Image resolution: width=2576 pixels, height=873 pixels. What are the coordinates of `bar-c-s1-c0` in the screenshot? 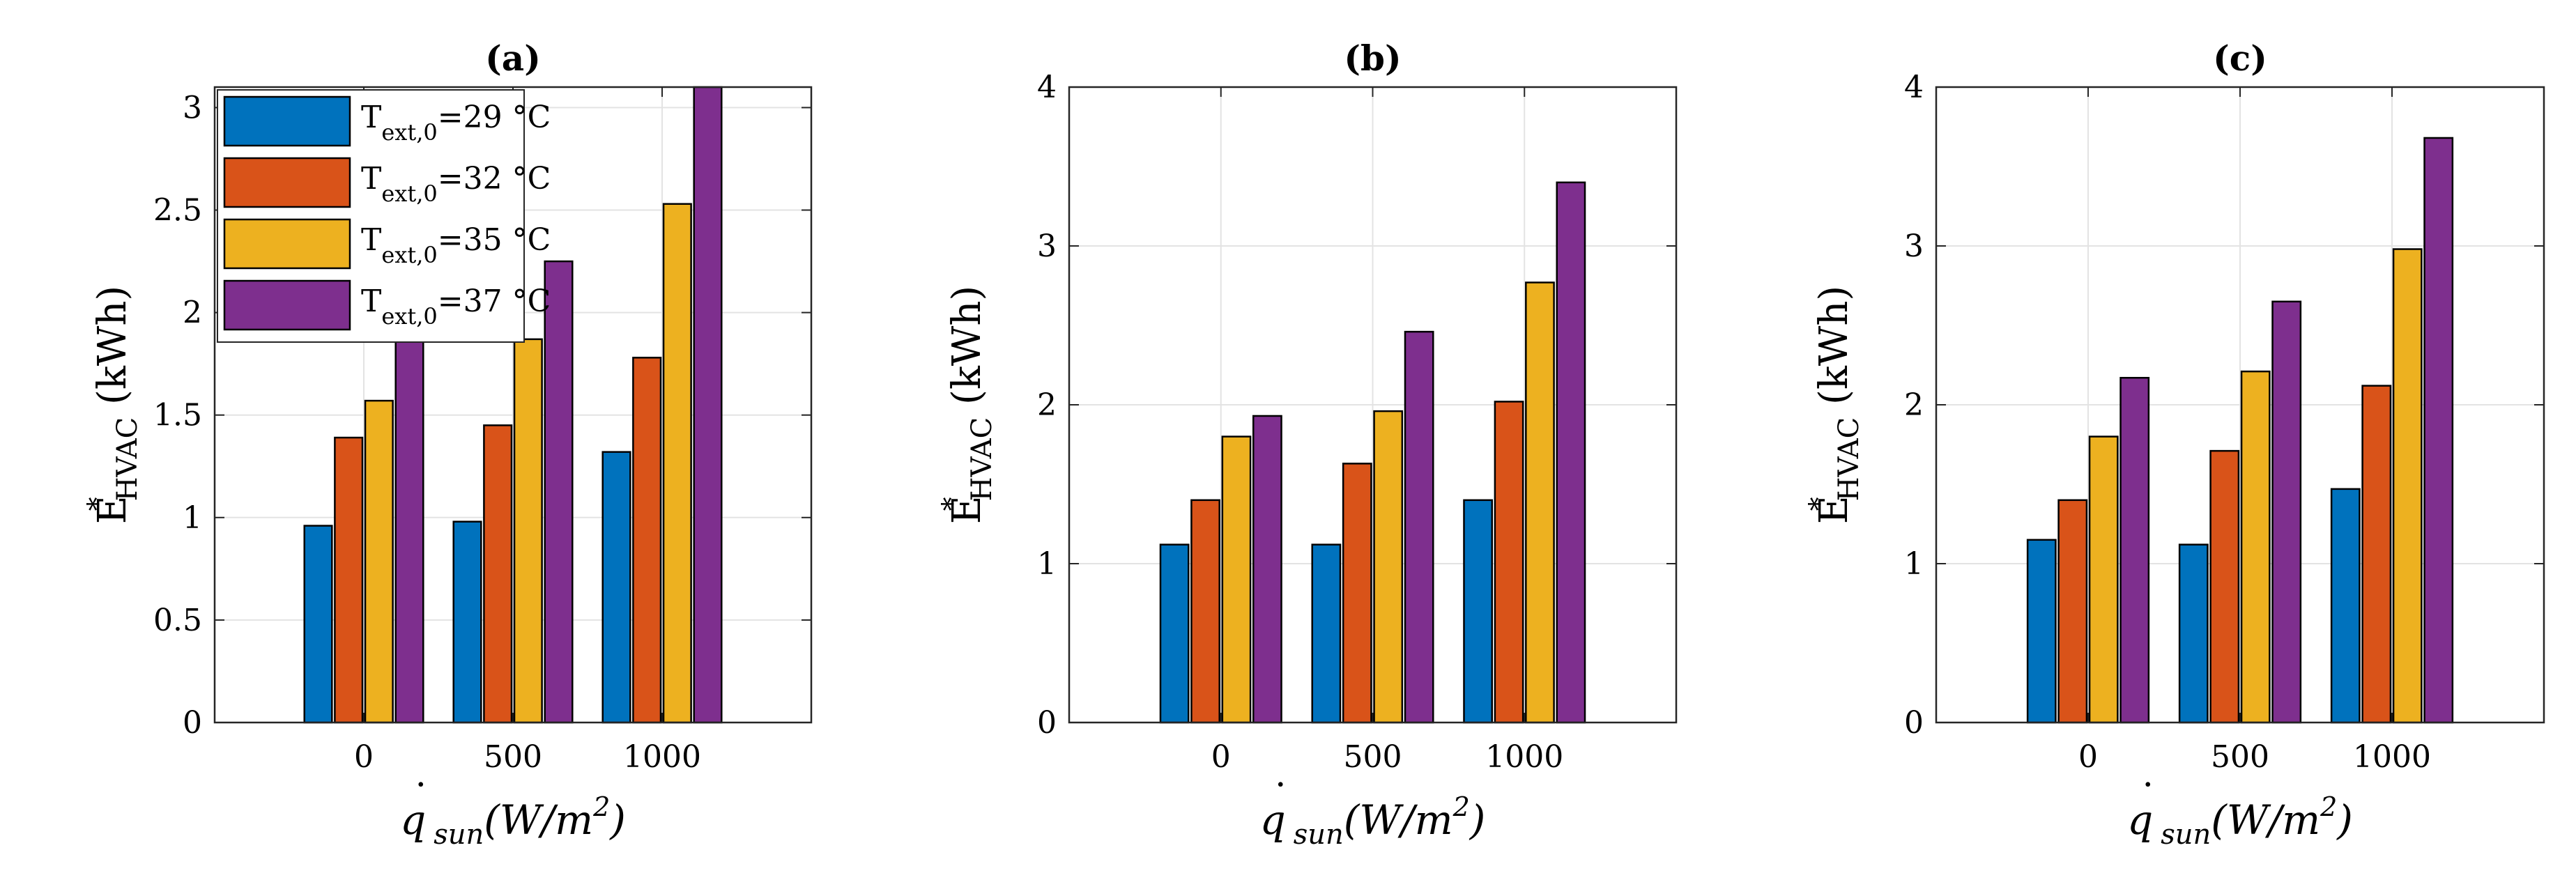 It's located at (2042, 631).